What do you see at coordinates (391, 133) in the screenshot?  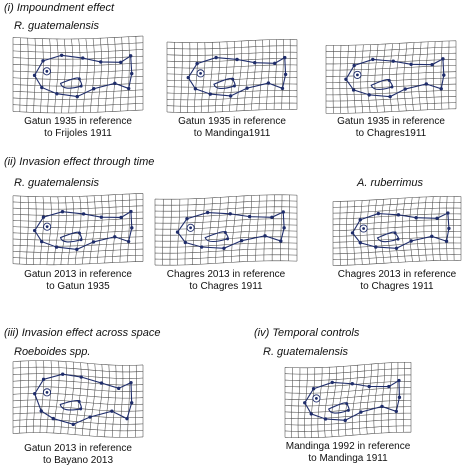 I see `caption-line-2: to Chagres1911` at bounding box center [391, 133].